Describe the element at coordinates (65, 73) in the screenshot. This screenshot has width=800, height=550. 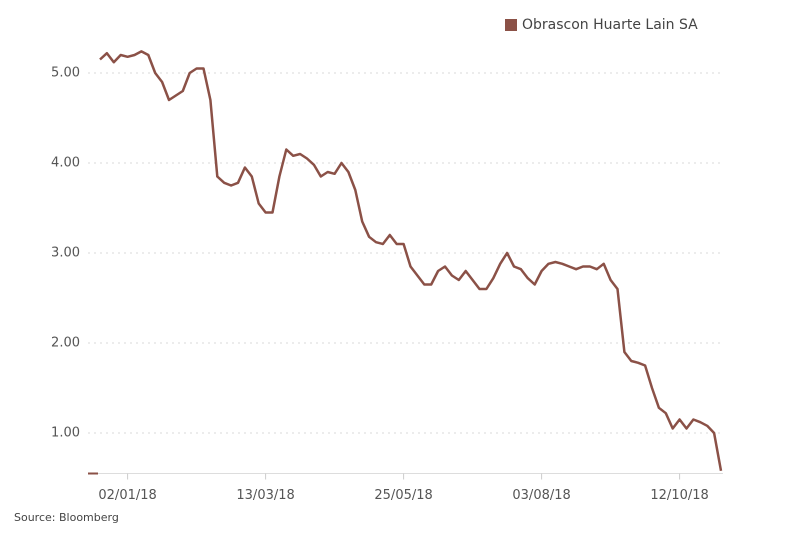
I see `y-tick-label: 5.00` at that location.